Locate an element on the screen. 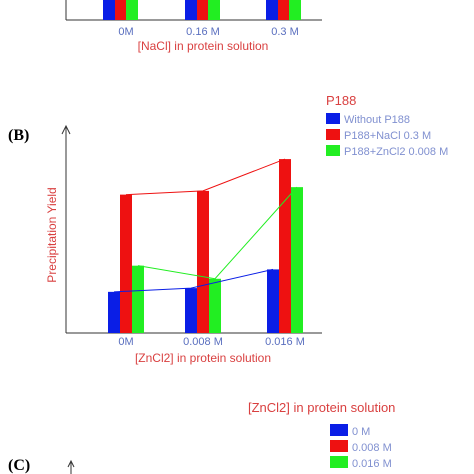 The image size is (474, 474). panel-a-tick-3: 0.3 M is located at coordinates (285, 32).